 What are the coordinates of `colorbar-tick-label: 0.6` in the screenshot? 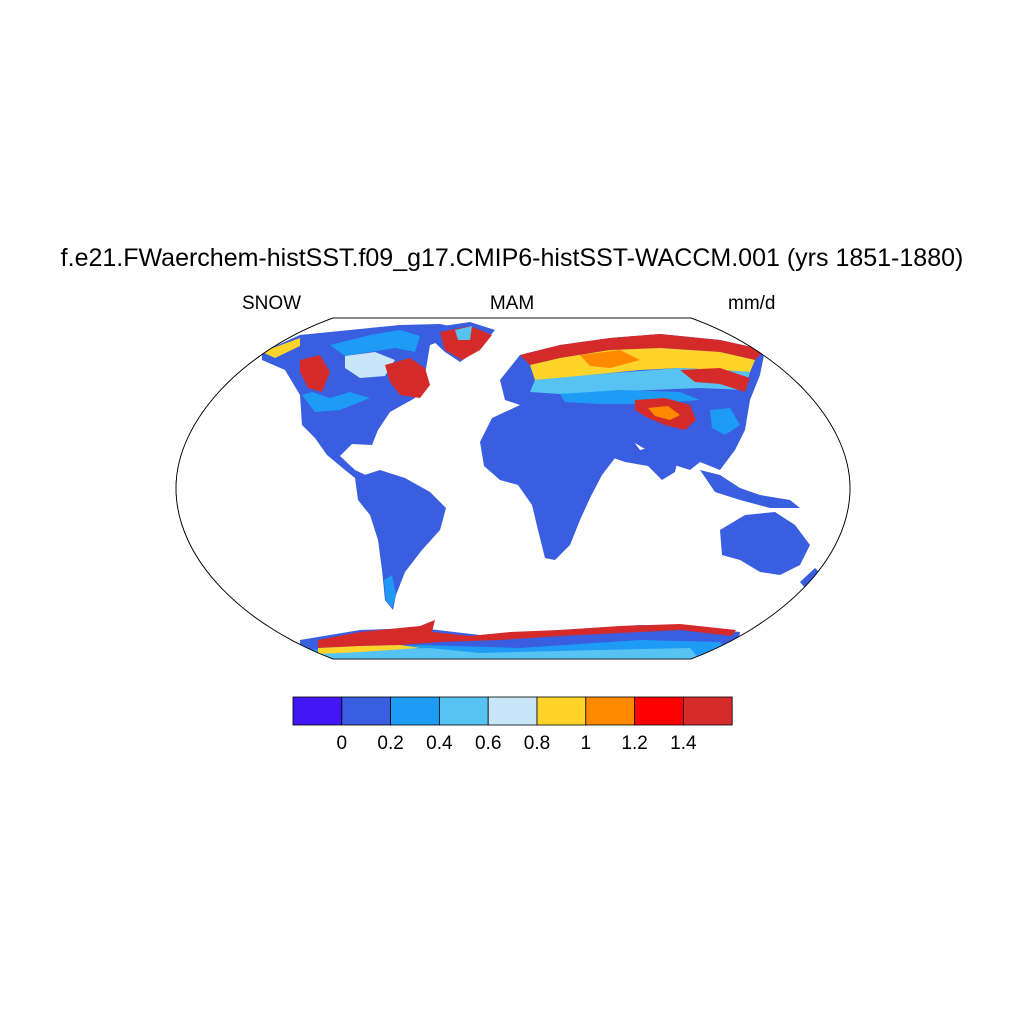 It's located at (488, 743).